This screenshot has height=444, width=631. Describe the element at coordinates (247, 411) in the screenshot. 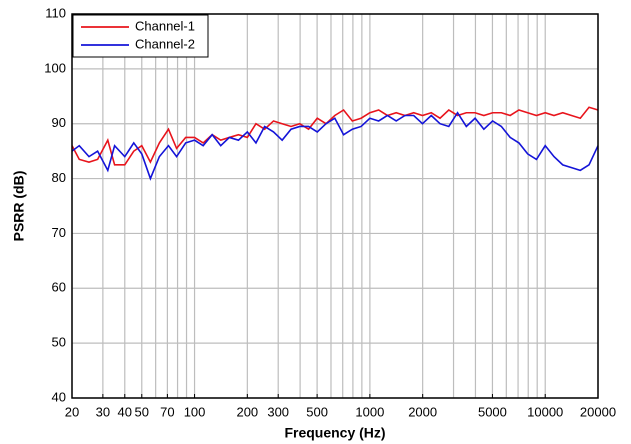

I see `x-tick-label: 200` at that location.